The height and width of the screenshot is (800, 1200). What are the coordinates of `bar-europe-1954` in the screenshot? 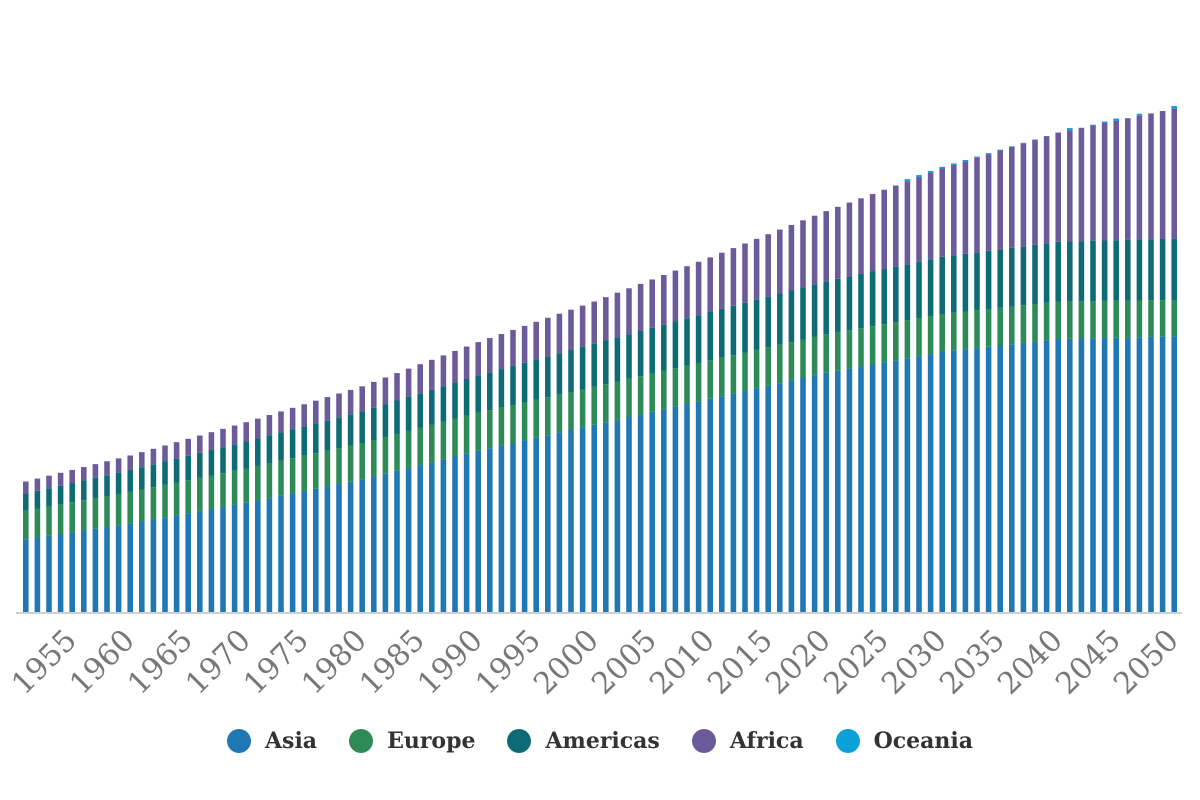 It's located at (60, 519).